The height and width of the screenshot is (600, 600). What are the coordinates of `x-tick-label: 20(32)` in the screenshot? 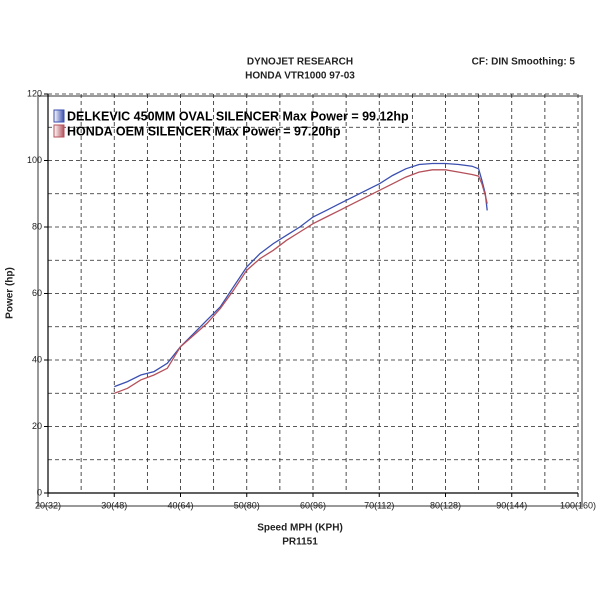 It's located at (48, 505).